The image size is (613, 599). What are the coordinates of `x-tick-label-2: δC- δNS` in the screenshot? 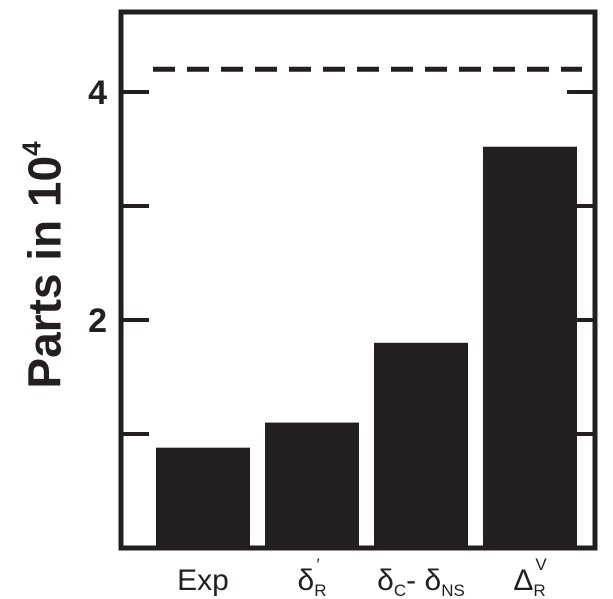 It's located at (421, 581).